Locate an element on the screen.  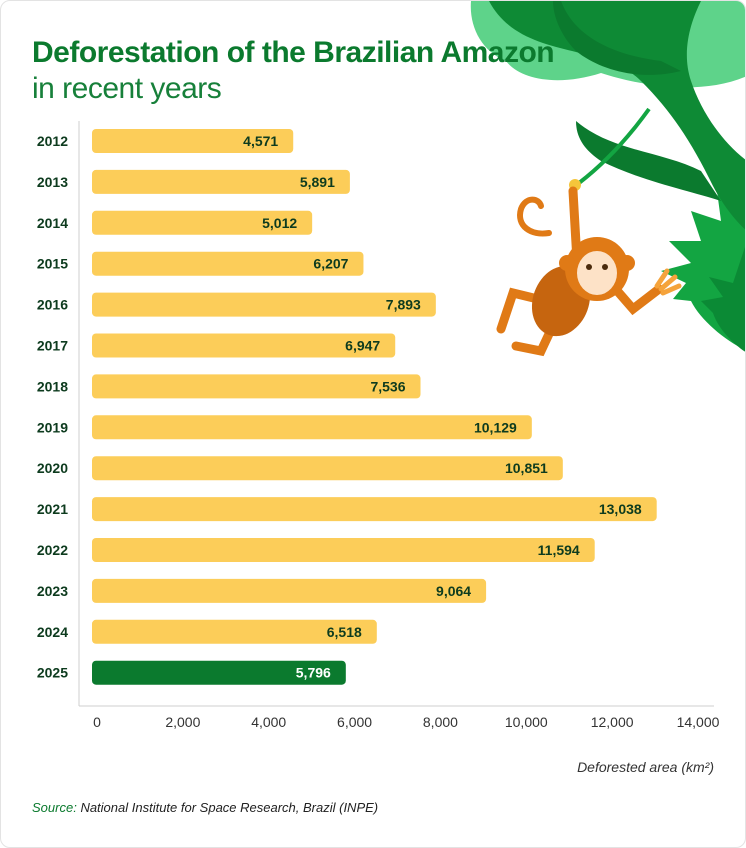
bar-2014 is located at coordinates (202, 222).